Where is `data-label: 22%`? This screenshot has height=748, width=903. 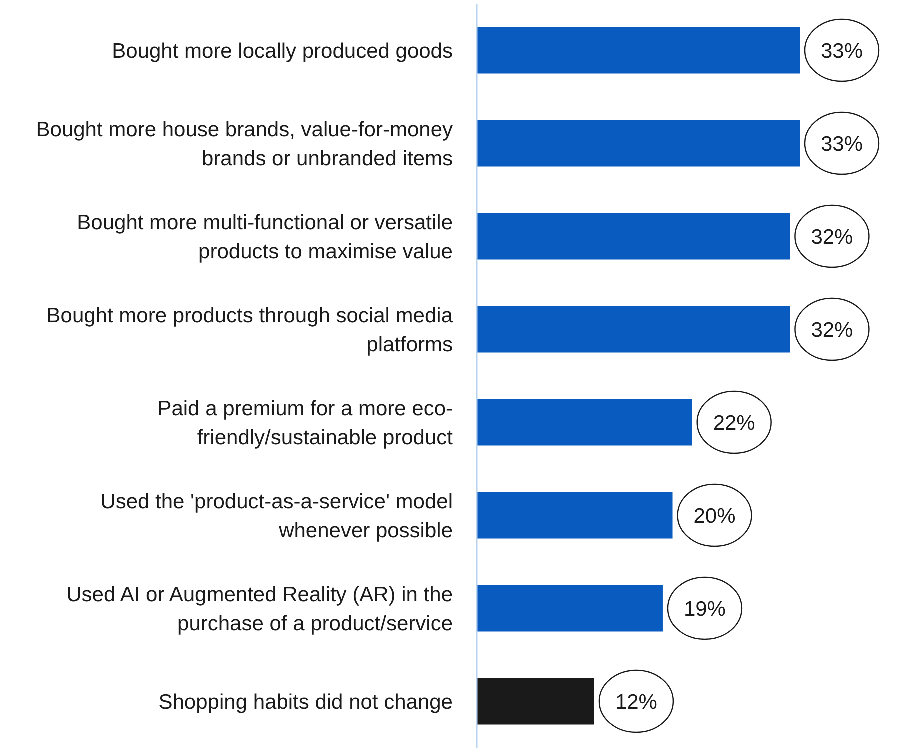
data-label: 22% is located at coordinates (734, 423).